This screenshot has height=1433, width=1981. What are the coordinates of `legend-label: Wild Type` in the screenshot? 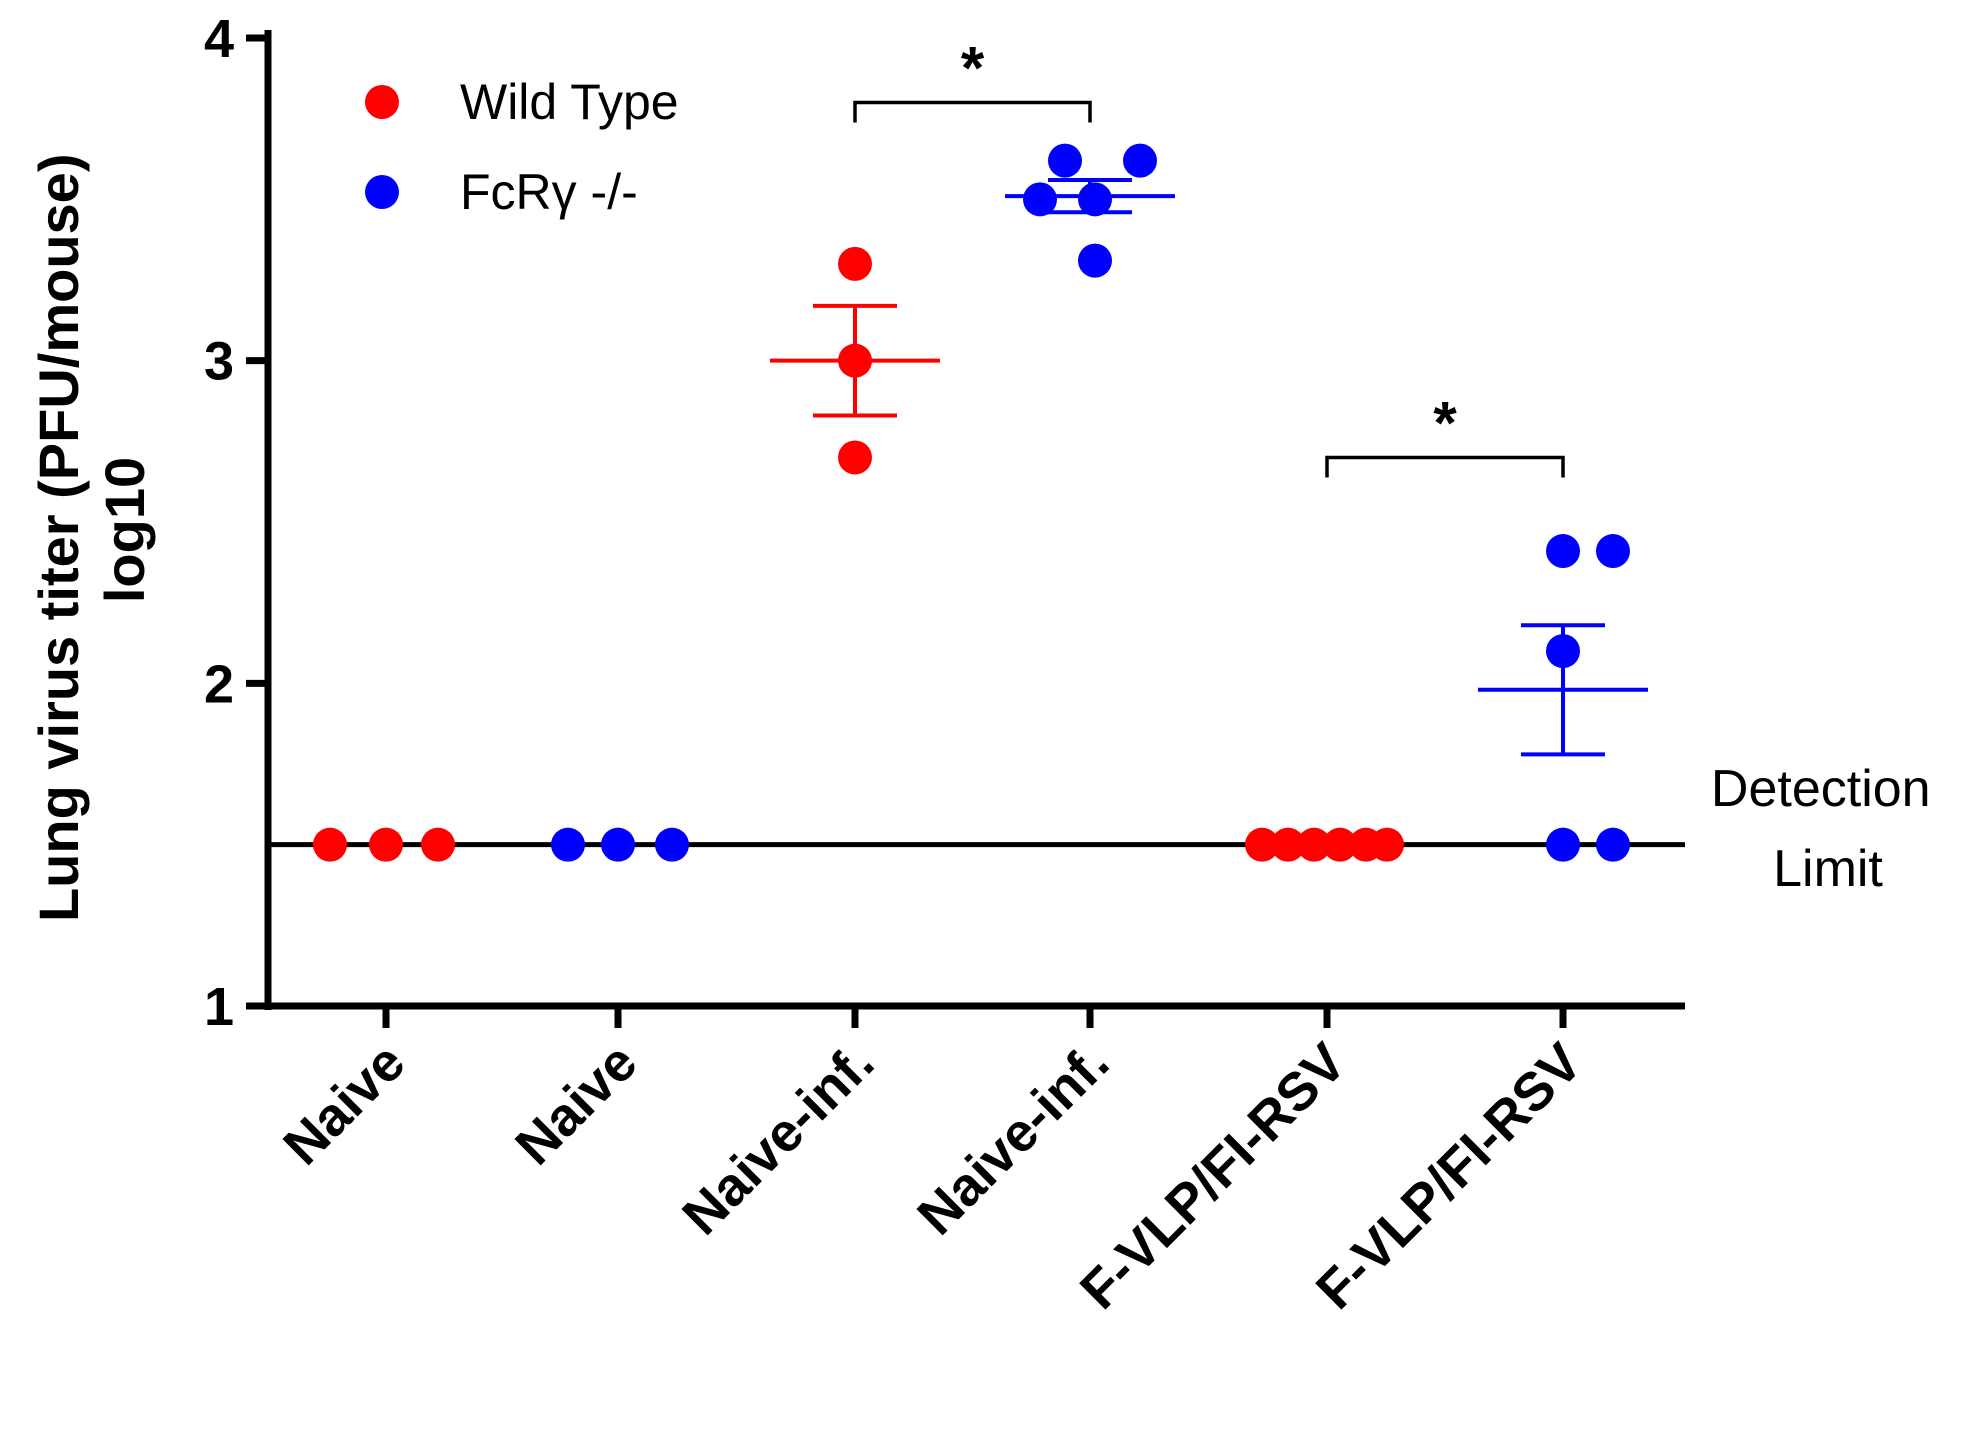 It's located at (569, 102).